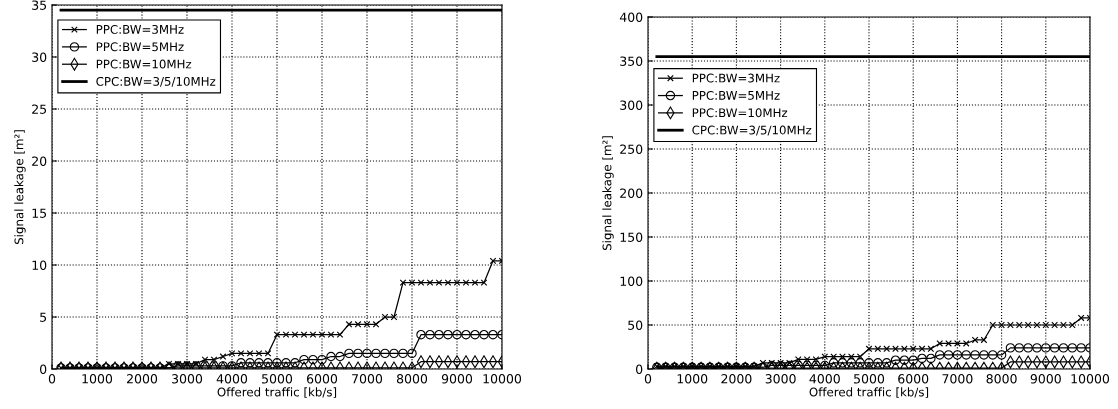 This screenshot has height=409, width=1118. I want to click on y-tick-label: 100, so click(631, 281).